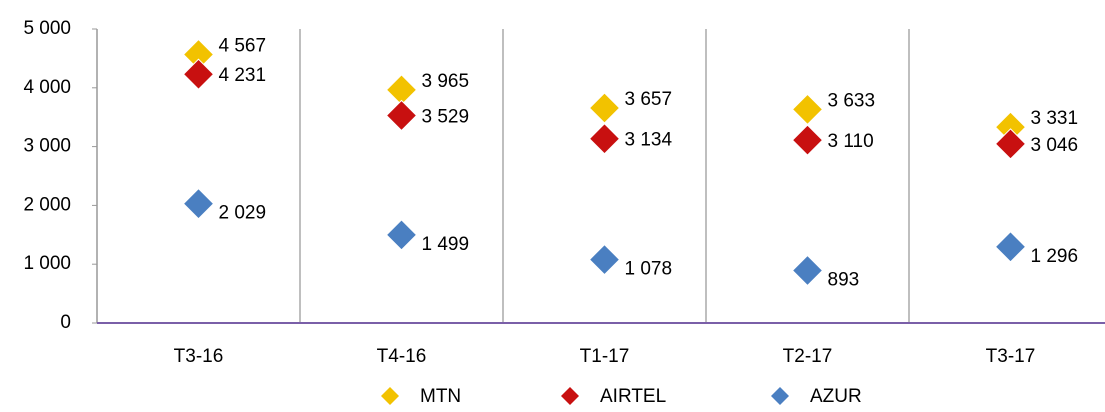 The height and width of the screenshot is (412, 1105). Describe the element at coordinates (243, 45) in the screenshot. I see `value-label: 4 567` at that location.